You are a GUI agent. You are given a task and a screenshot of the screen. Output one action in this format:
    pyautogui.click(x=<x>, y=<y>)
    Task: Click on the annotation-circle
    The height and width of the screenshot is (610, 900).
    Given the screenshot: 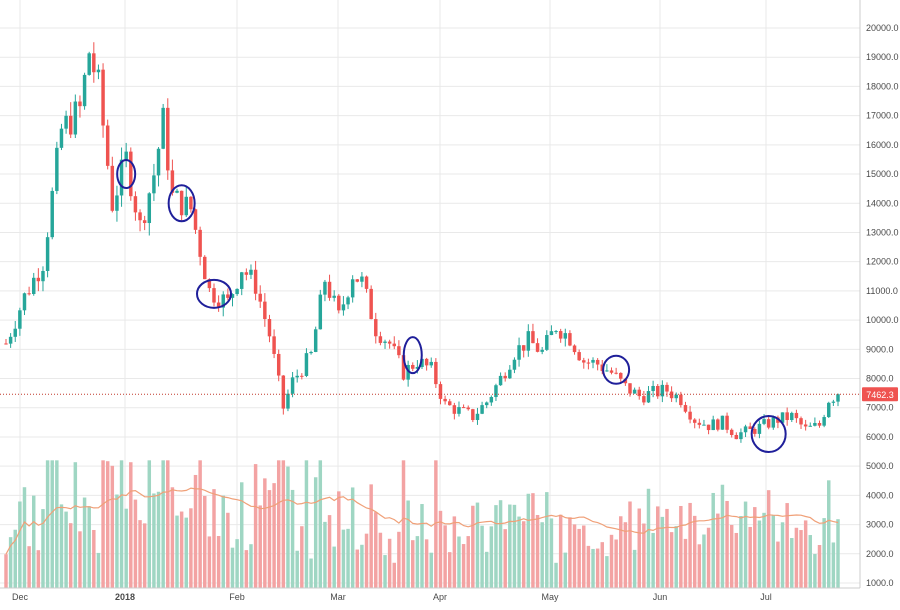 What is the action you would take?
    pyautogui.click(x=214, y=293)
    